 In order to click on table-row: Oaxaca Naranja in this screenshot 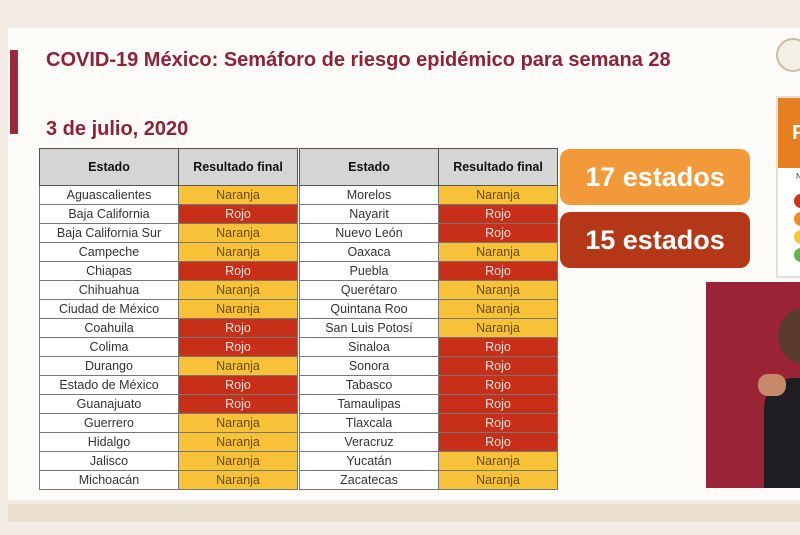, I will do `click(428, 252)`.